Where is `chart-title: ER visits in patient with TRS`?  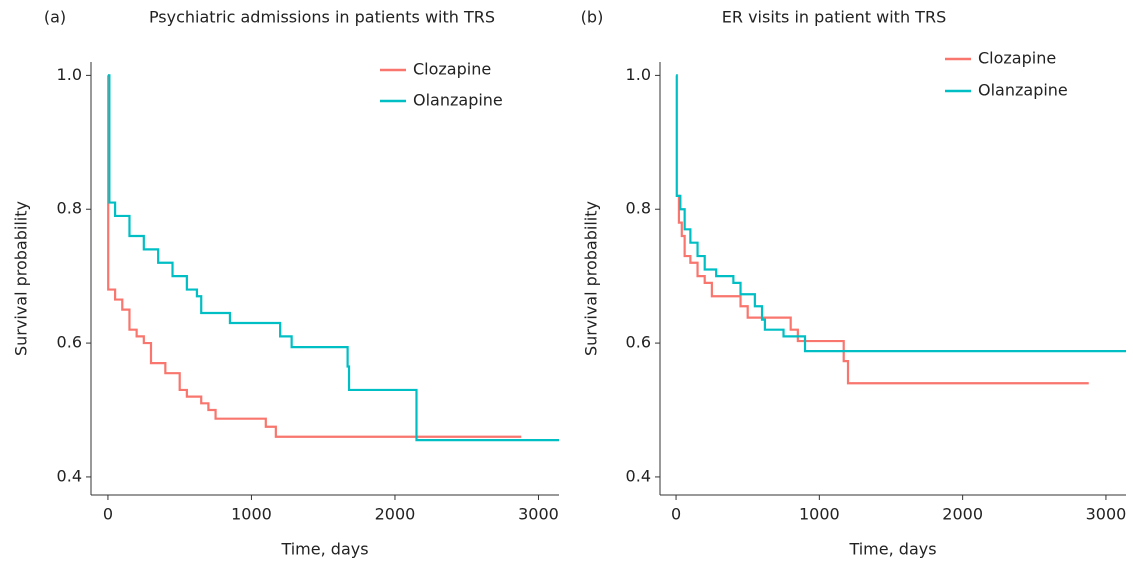 chart-title: ER visits in patient with TRS is located at coordinates (834, 17).